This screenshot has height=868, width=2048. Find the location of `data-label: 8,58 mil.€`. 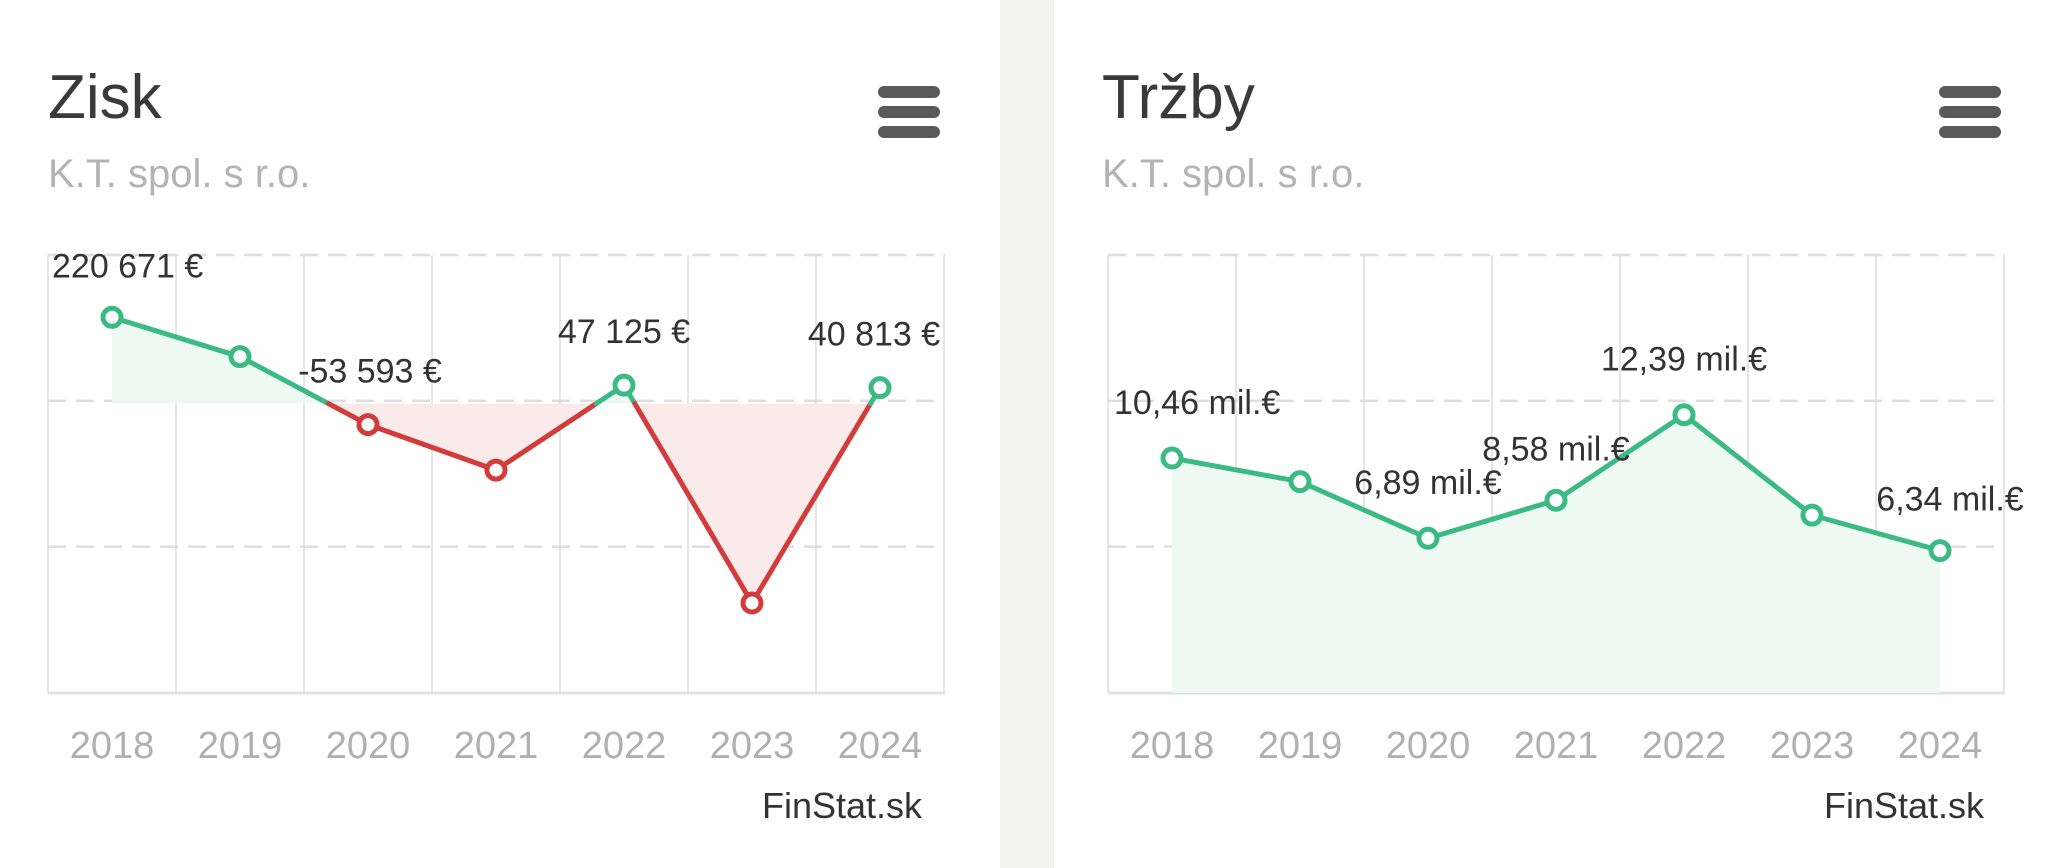

data-label: 8,58 mil.€ is located at coordinates (1555, 449).